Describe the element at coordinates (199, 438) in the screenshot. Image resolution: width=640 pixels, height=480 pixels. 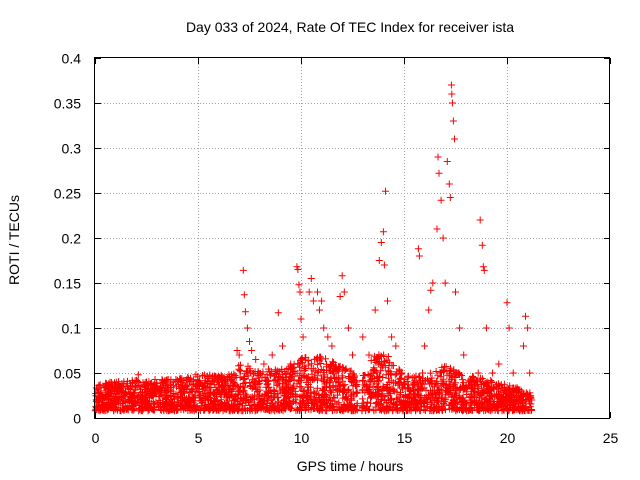
I see `x-tick-label: 5` at that location.